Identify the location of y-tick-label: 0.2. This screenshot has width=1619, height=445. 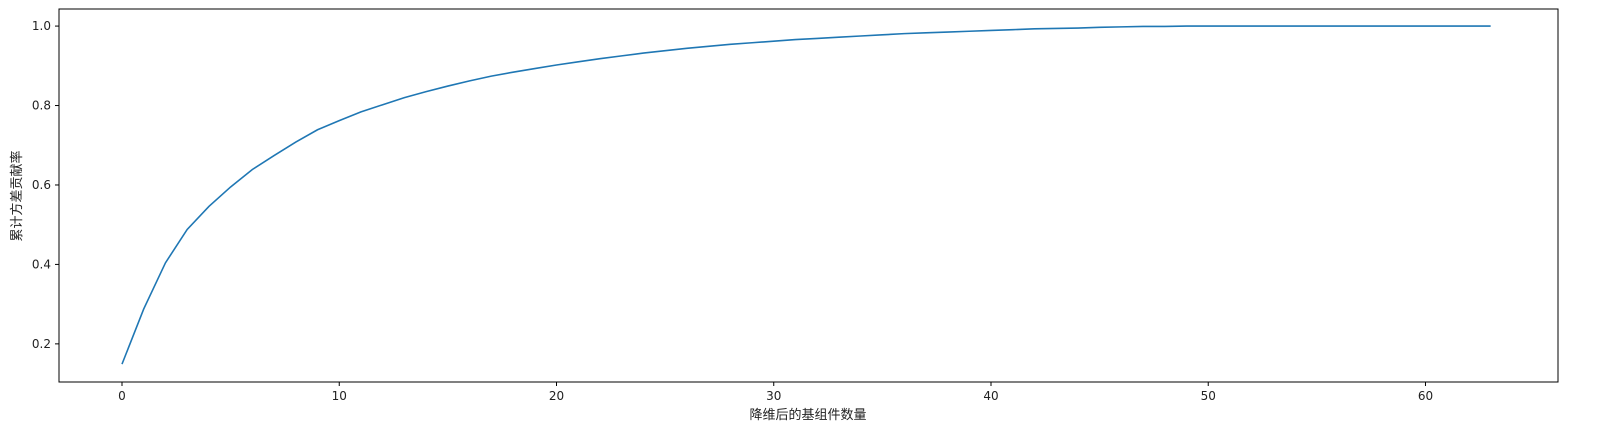
(41, 344).